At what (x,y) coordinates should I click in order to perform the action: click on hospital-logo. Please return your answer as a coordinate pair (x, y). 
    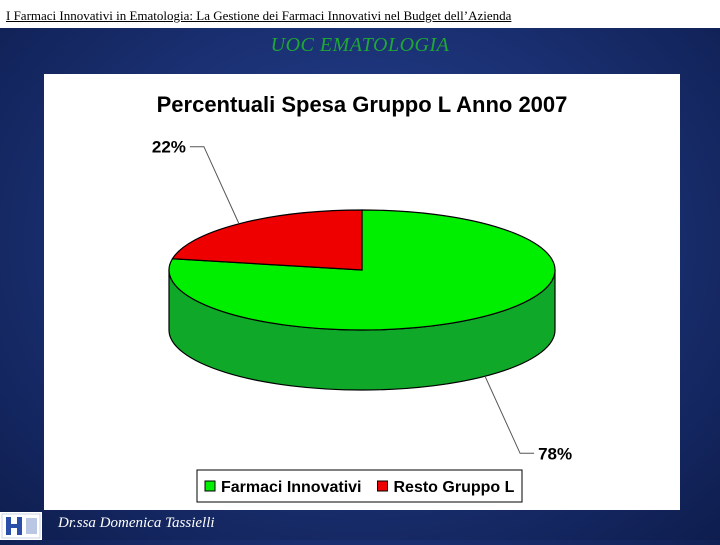
    Looking at the image, I should click on (21, 526).